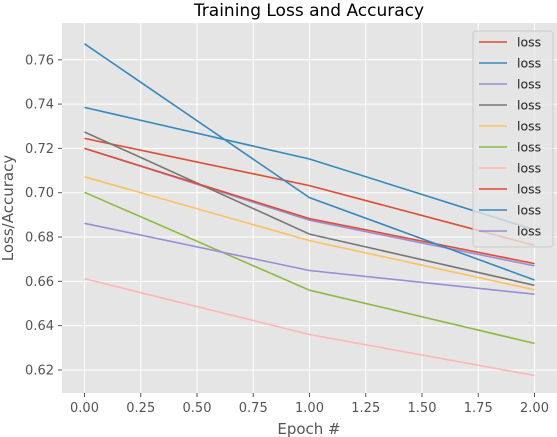 Image resolution: width=557 pixels, height=437 pixels. Describe the element at coordinates (39, 370) in the screenshot. I see `y-tick-label: 0.62` at that location.